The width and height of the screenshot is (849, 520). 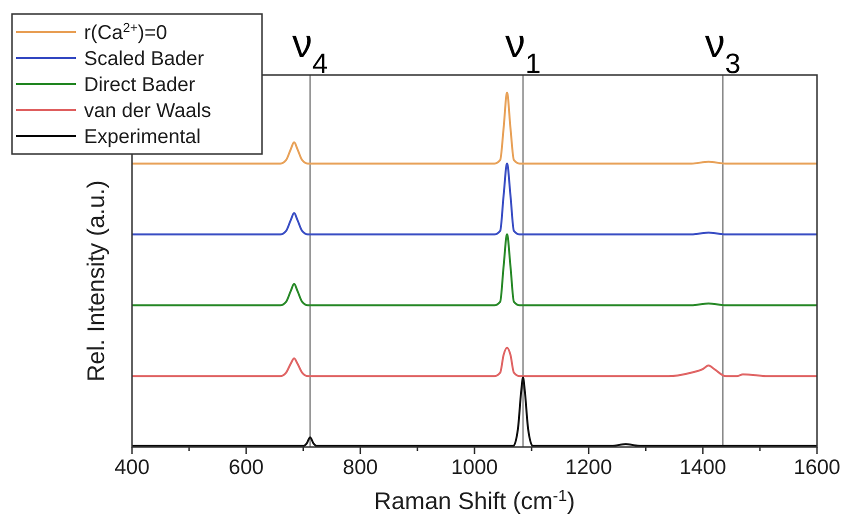 I want to click on legend-label: Experimental, so click(x=142, y=137).